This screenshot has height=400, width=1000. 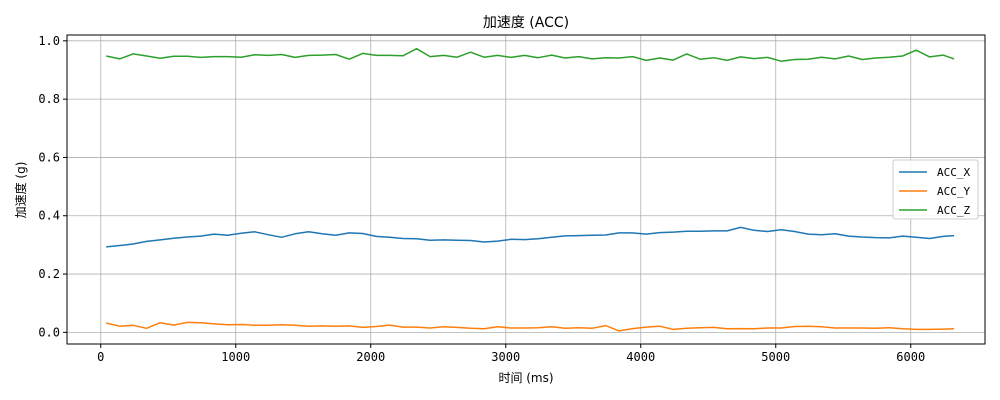 What do you see at coordinates (49, 332) in the screenshot?
I see `y-tick-label: 0.0` at bounding box center [49, 332].